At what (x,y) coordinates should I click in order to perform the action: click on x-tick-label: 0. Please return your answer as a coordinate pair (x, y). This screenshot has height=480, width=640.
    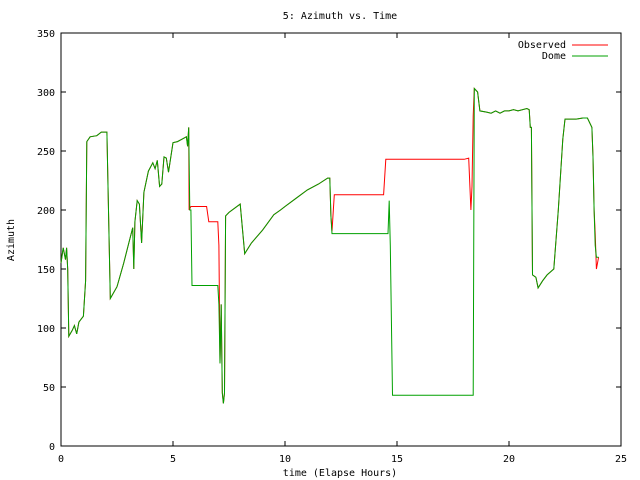
    Looking at the image, I should click on (61, 459).